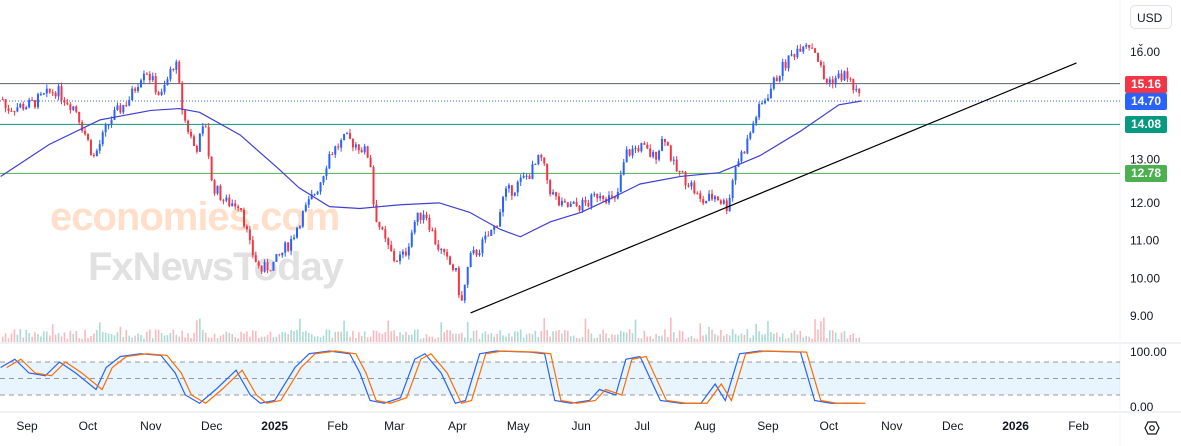  I want to click on x-tick-label: Sep, so click(768, 426).